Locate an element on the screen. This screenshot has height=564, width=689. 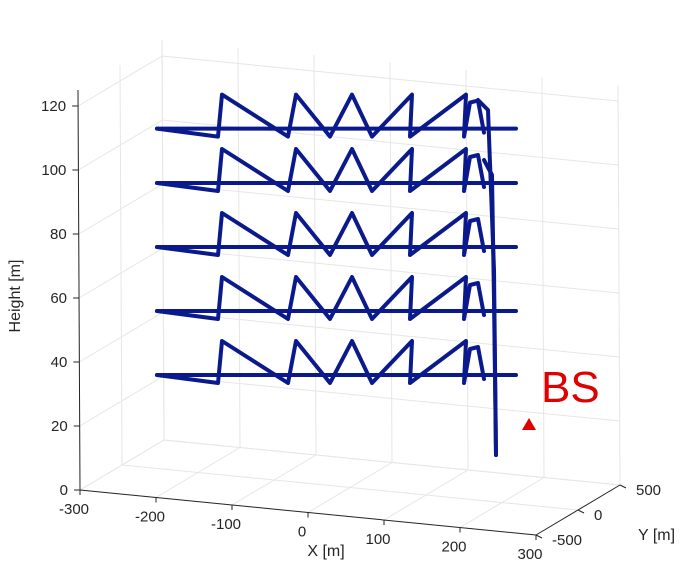
base-station-marker is located at coordinates (529, 424).